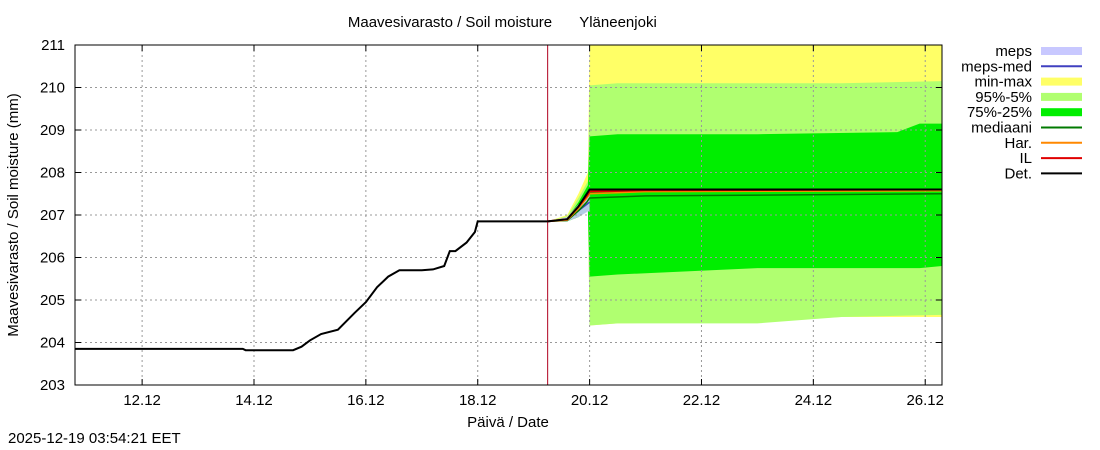 The width and height of the screenshot is (1100, 450). What do you see at coordinates (52, 300) in the screenshot?
I see `y-tick-label: 205` at bounding box center [52, 300].